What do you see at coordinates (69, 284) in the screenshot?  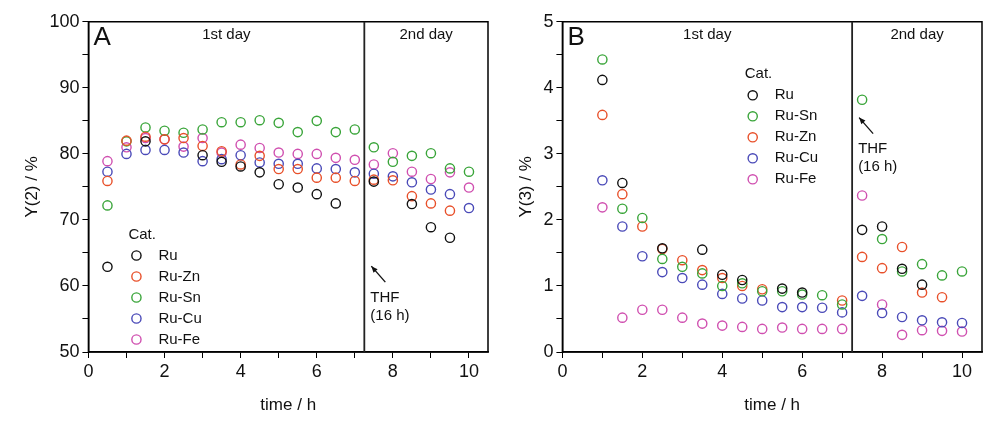 I see `y-tick-label: 60` at bounding box center [69, 284].